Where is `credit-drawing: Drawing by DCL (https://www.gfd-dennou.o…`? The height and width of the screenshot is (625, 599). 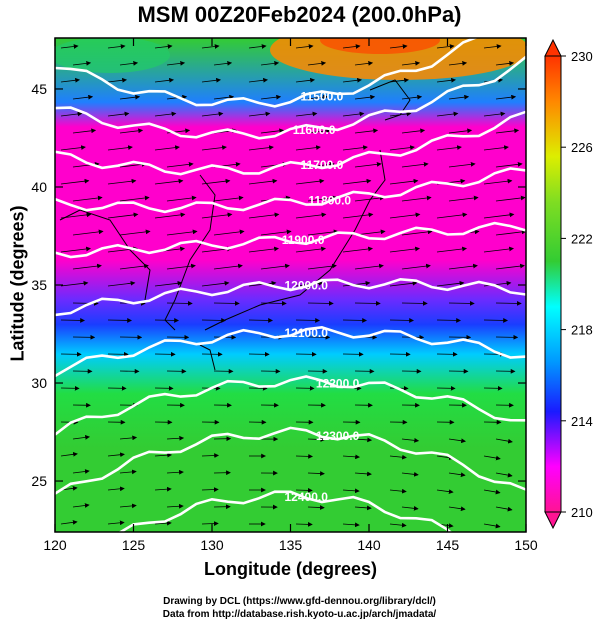
credit-drawing: Drawing by DCL (https://www.gfd-dennou.o… is located at coordinates (299, 601).